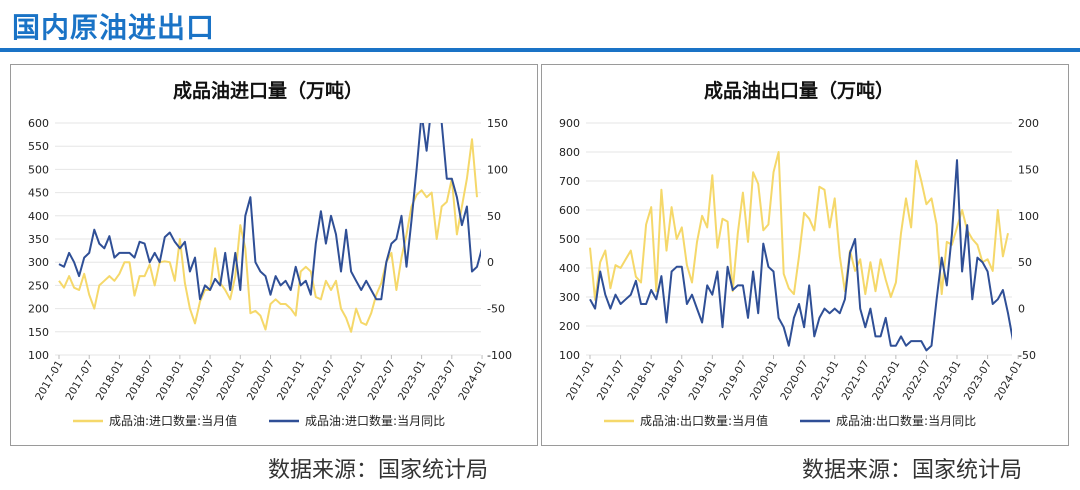  I want to click on y-tick-label: 700, so click(569, 181).